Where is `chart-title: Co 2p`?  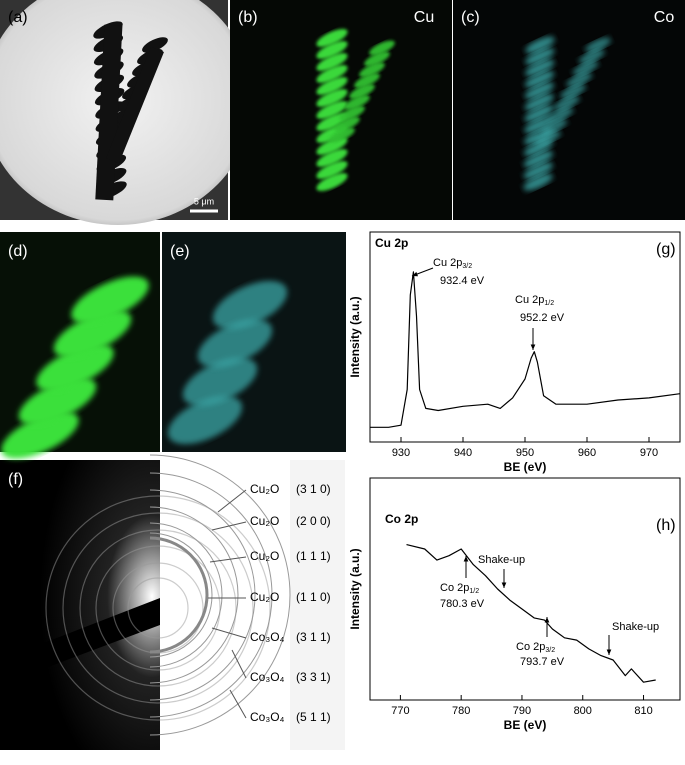 chart-title: Co 2p is located at coordinates (401, 519).